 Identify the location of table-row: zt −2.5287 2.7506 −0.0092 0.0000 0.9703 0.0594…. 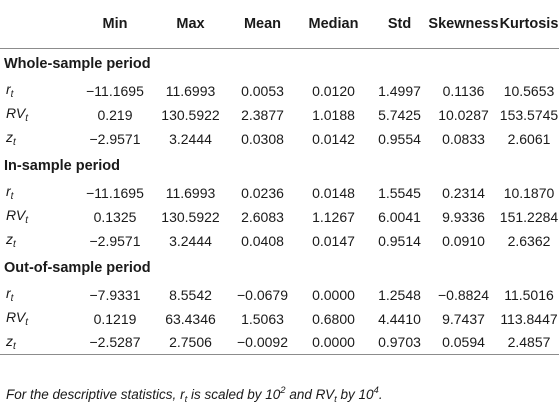
(279, 342).